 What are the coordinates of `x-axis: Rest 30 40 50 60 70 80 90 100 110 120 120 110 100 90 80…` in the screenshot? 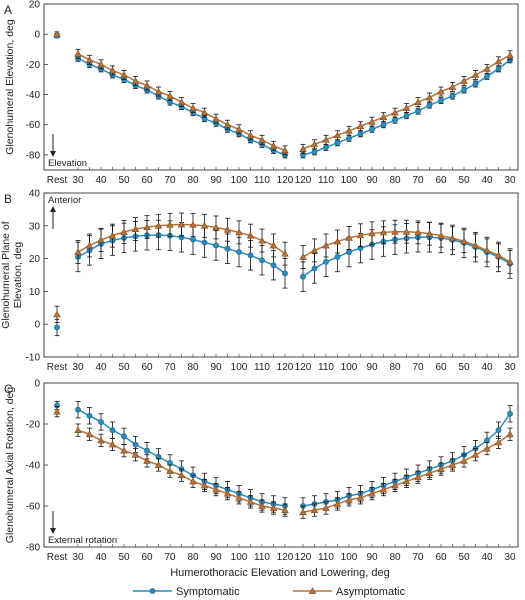 It's located at (281, 363).